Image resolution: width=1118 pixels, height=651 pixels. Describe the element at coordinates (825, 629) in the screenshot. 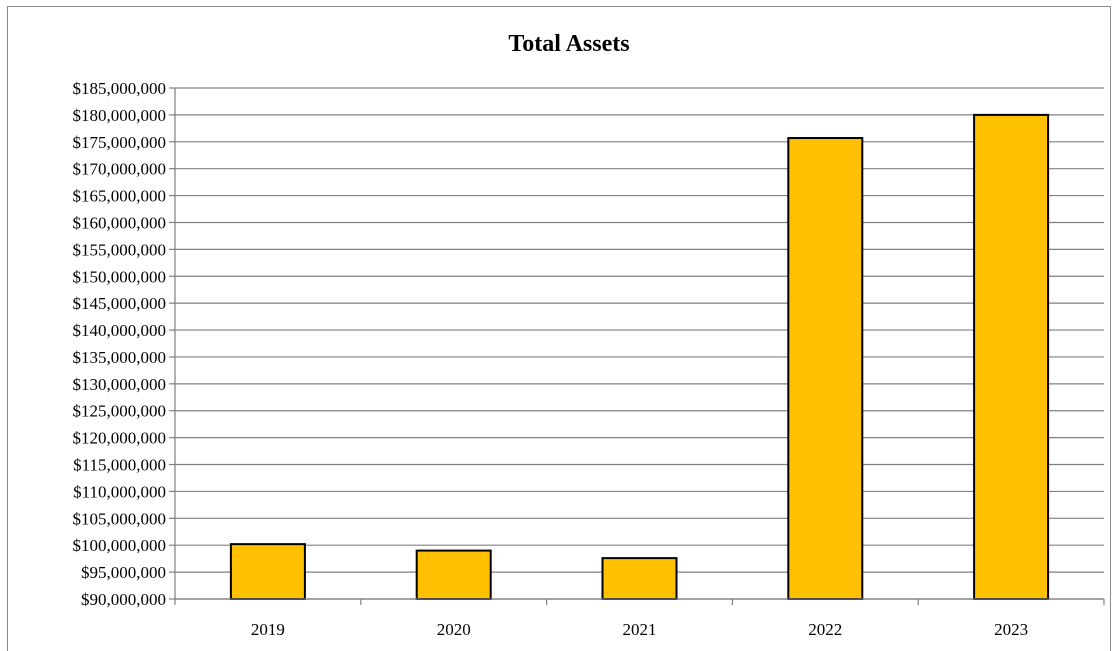

I see `x-category-label: 2022` at that location.